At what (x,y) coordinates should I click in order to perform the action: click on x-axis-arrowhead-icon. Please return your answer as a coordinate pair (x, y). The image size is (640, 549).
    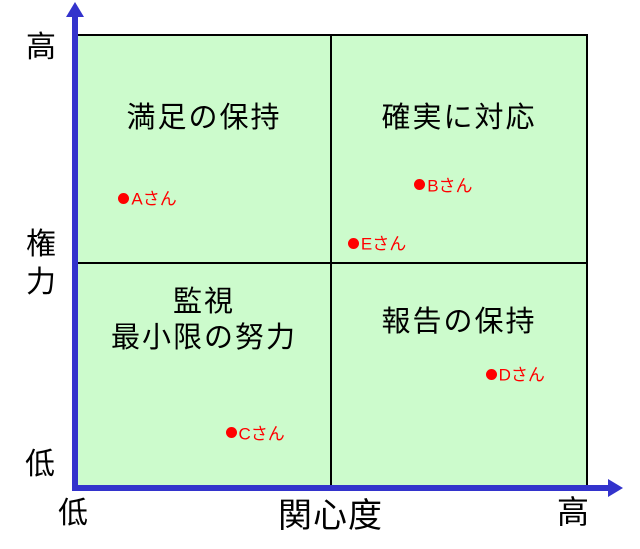
    Looking at the image, I should click on (615, 488).